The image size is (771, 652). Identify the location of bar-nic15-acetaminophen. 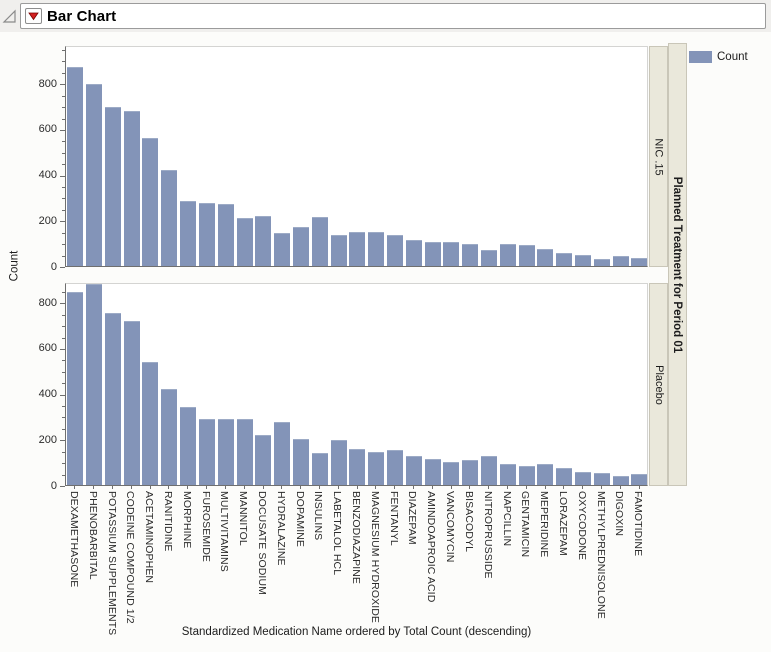
(150, 202).